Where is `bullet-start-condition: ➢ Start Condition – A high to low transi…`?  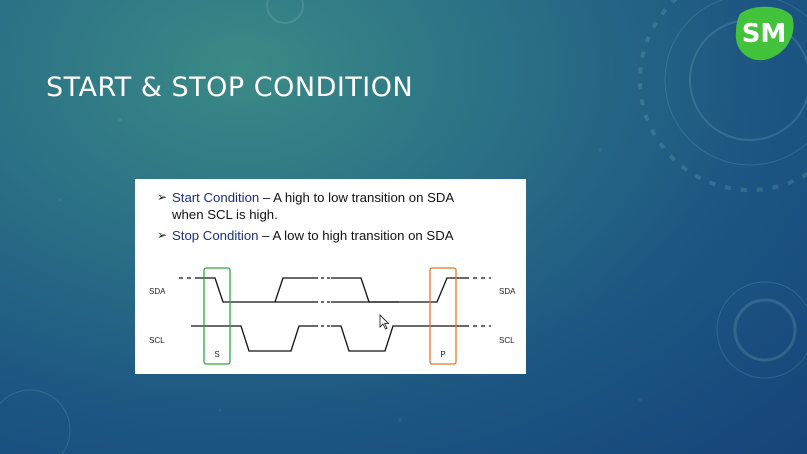 bullet-start-condition: ➢ Start Condition – A high to low transi… is located at coordinates (305, 206).